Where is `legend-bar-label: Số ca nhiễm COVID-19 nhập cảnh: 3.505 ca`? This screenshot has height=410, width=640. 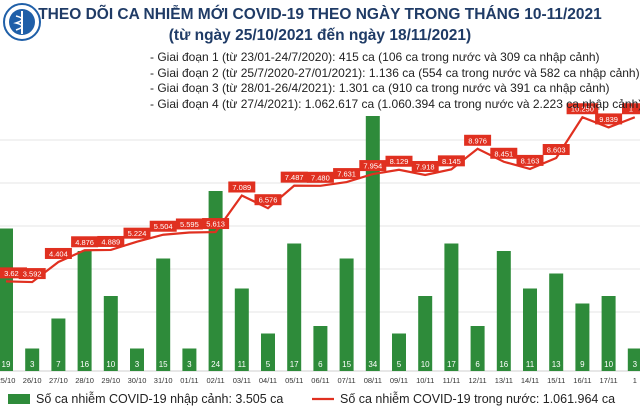
legend-bar-label: Số ca nhiễm COVID-19 nhập cảnh: 3.505 ca is located at coordinates (159, 398).